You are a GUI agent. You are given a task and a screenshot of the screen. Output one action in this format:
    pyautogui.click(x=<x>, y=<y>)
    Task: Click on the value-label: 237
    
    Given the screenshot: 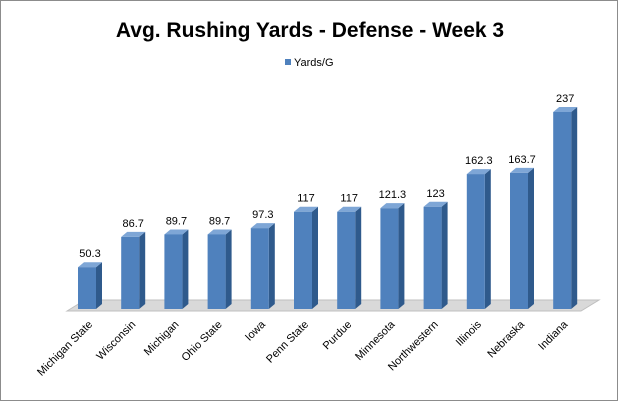 What is the action you would take?
    pyautogui.click(x=565, y=99)
    